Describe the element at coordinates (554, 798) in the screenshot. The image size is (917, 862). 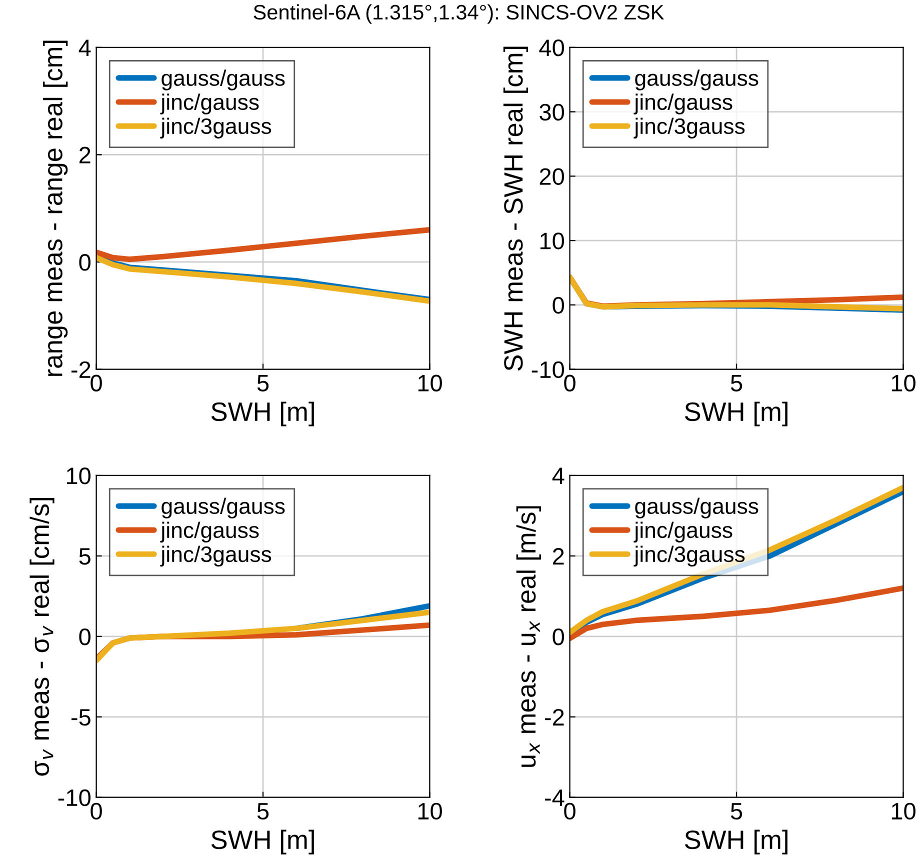
I see `y-tick-label: -4` at that location.